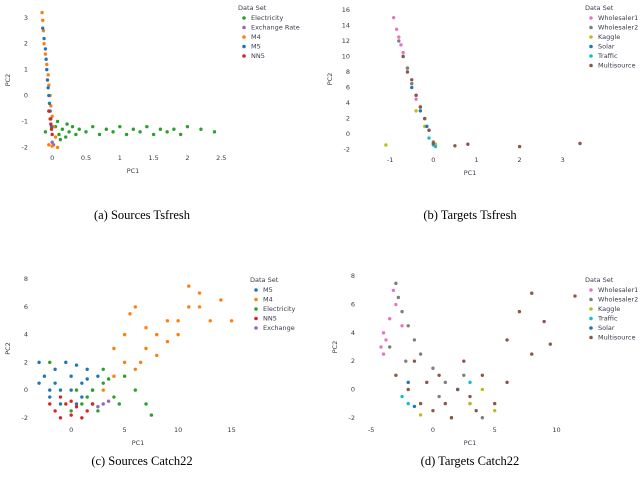 Image resolution: width=640 pixels, height=495 pixels. I want to click on x-tick-label: -5, so click(371, 430).